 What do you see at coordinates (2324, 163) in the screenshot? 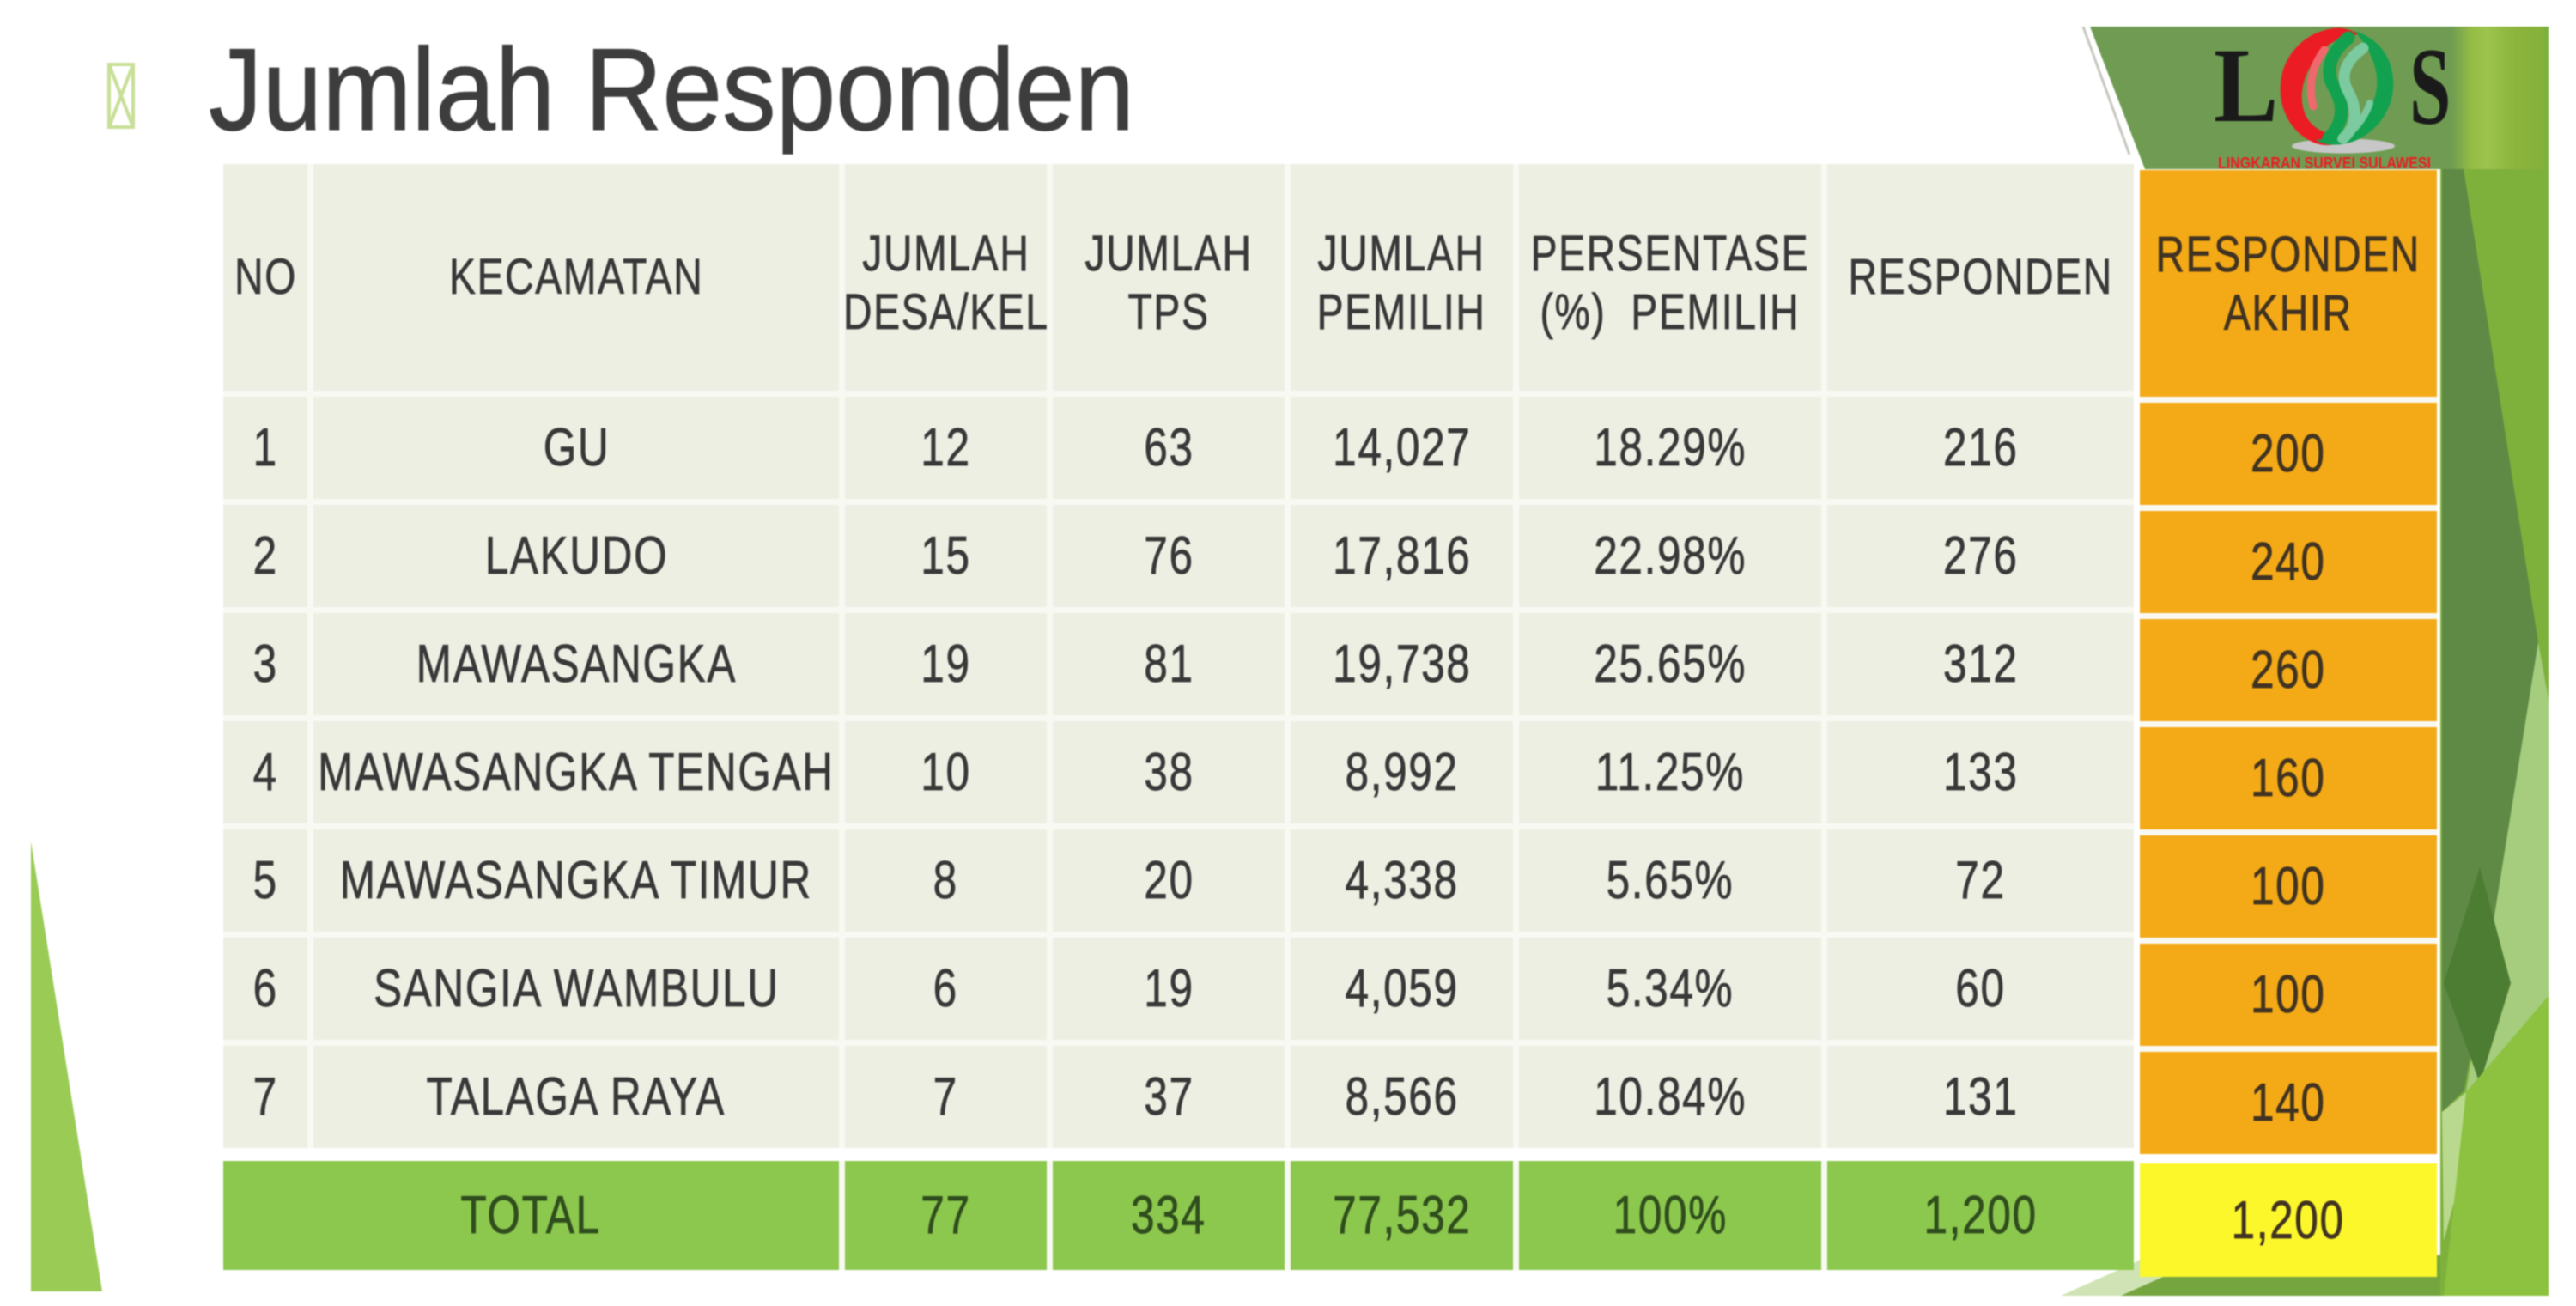
I see `svg-text: LINGKARAN SURVEI SULAWESI` at bounding box center [2324, 163].